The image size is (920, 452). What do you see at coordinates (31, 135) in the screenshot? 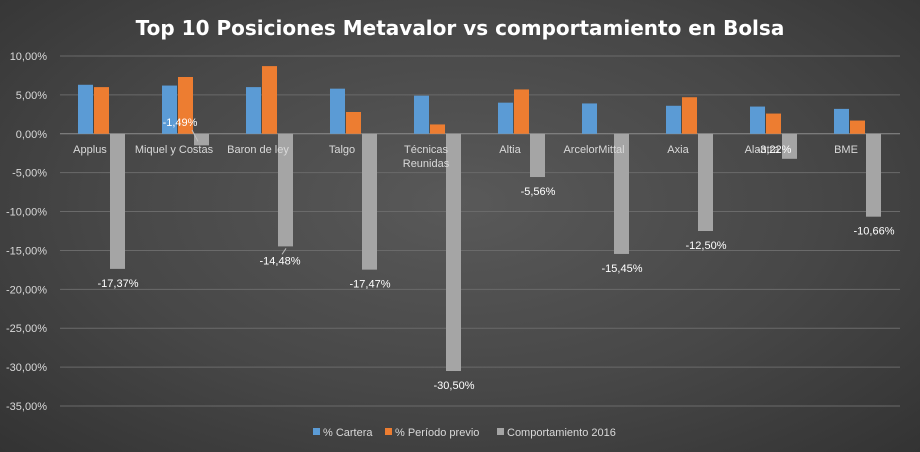
I see `y-tick-label: 0,00%` at bounding box center [31, 135].